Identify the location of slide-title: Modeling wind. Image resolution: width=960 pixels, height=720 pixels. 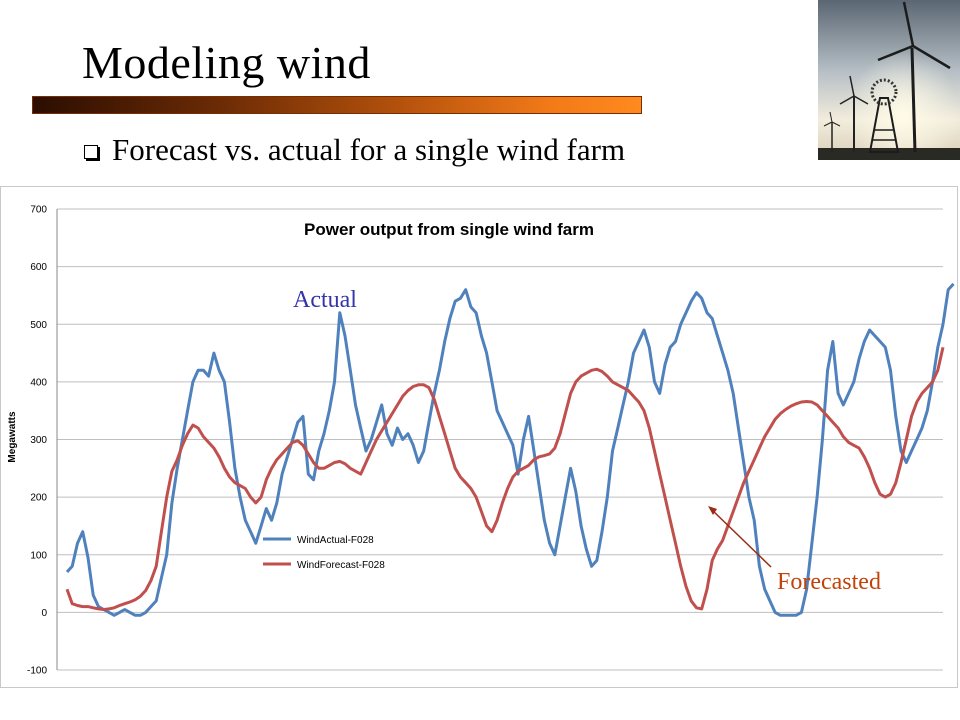
(226, 62).